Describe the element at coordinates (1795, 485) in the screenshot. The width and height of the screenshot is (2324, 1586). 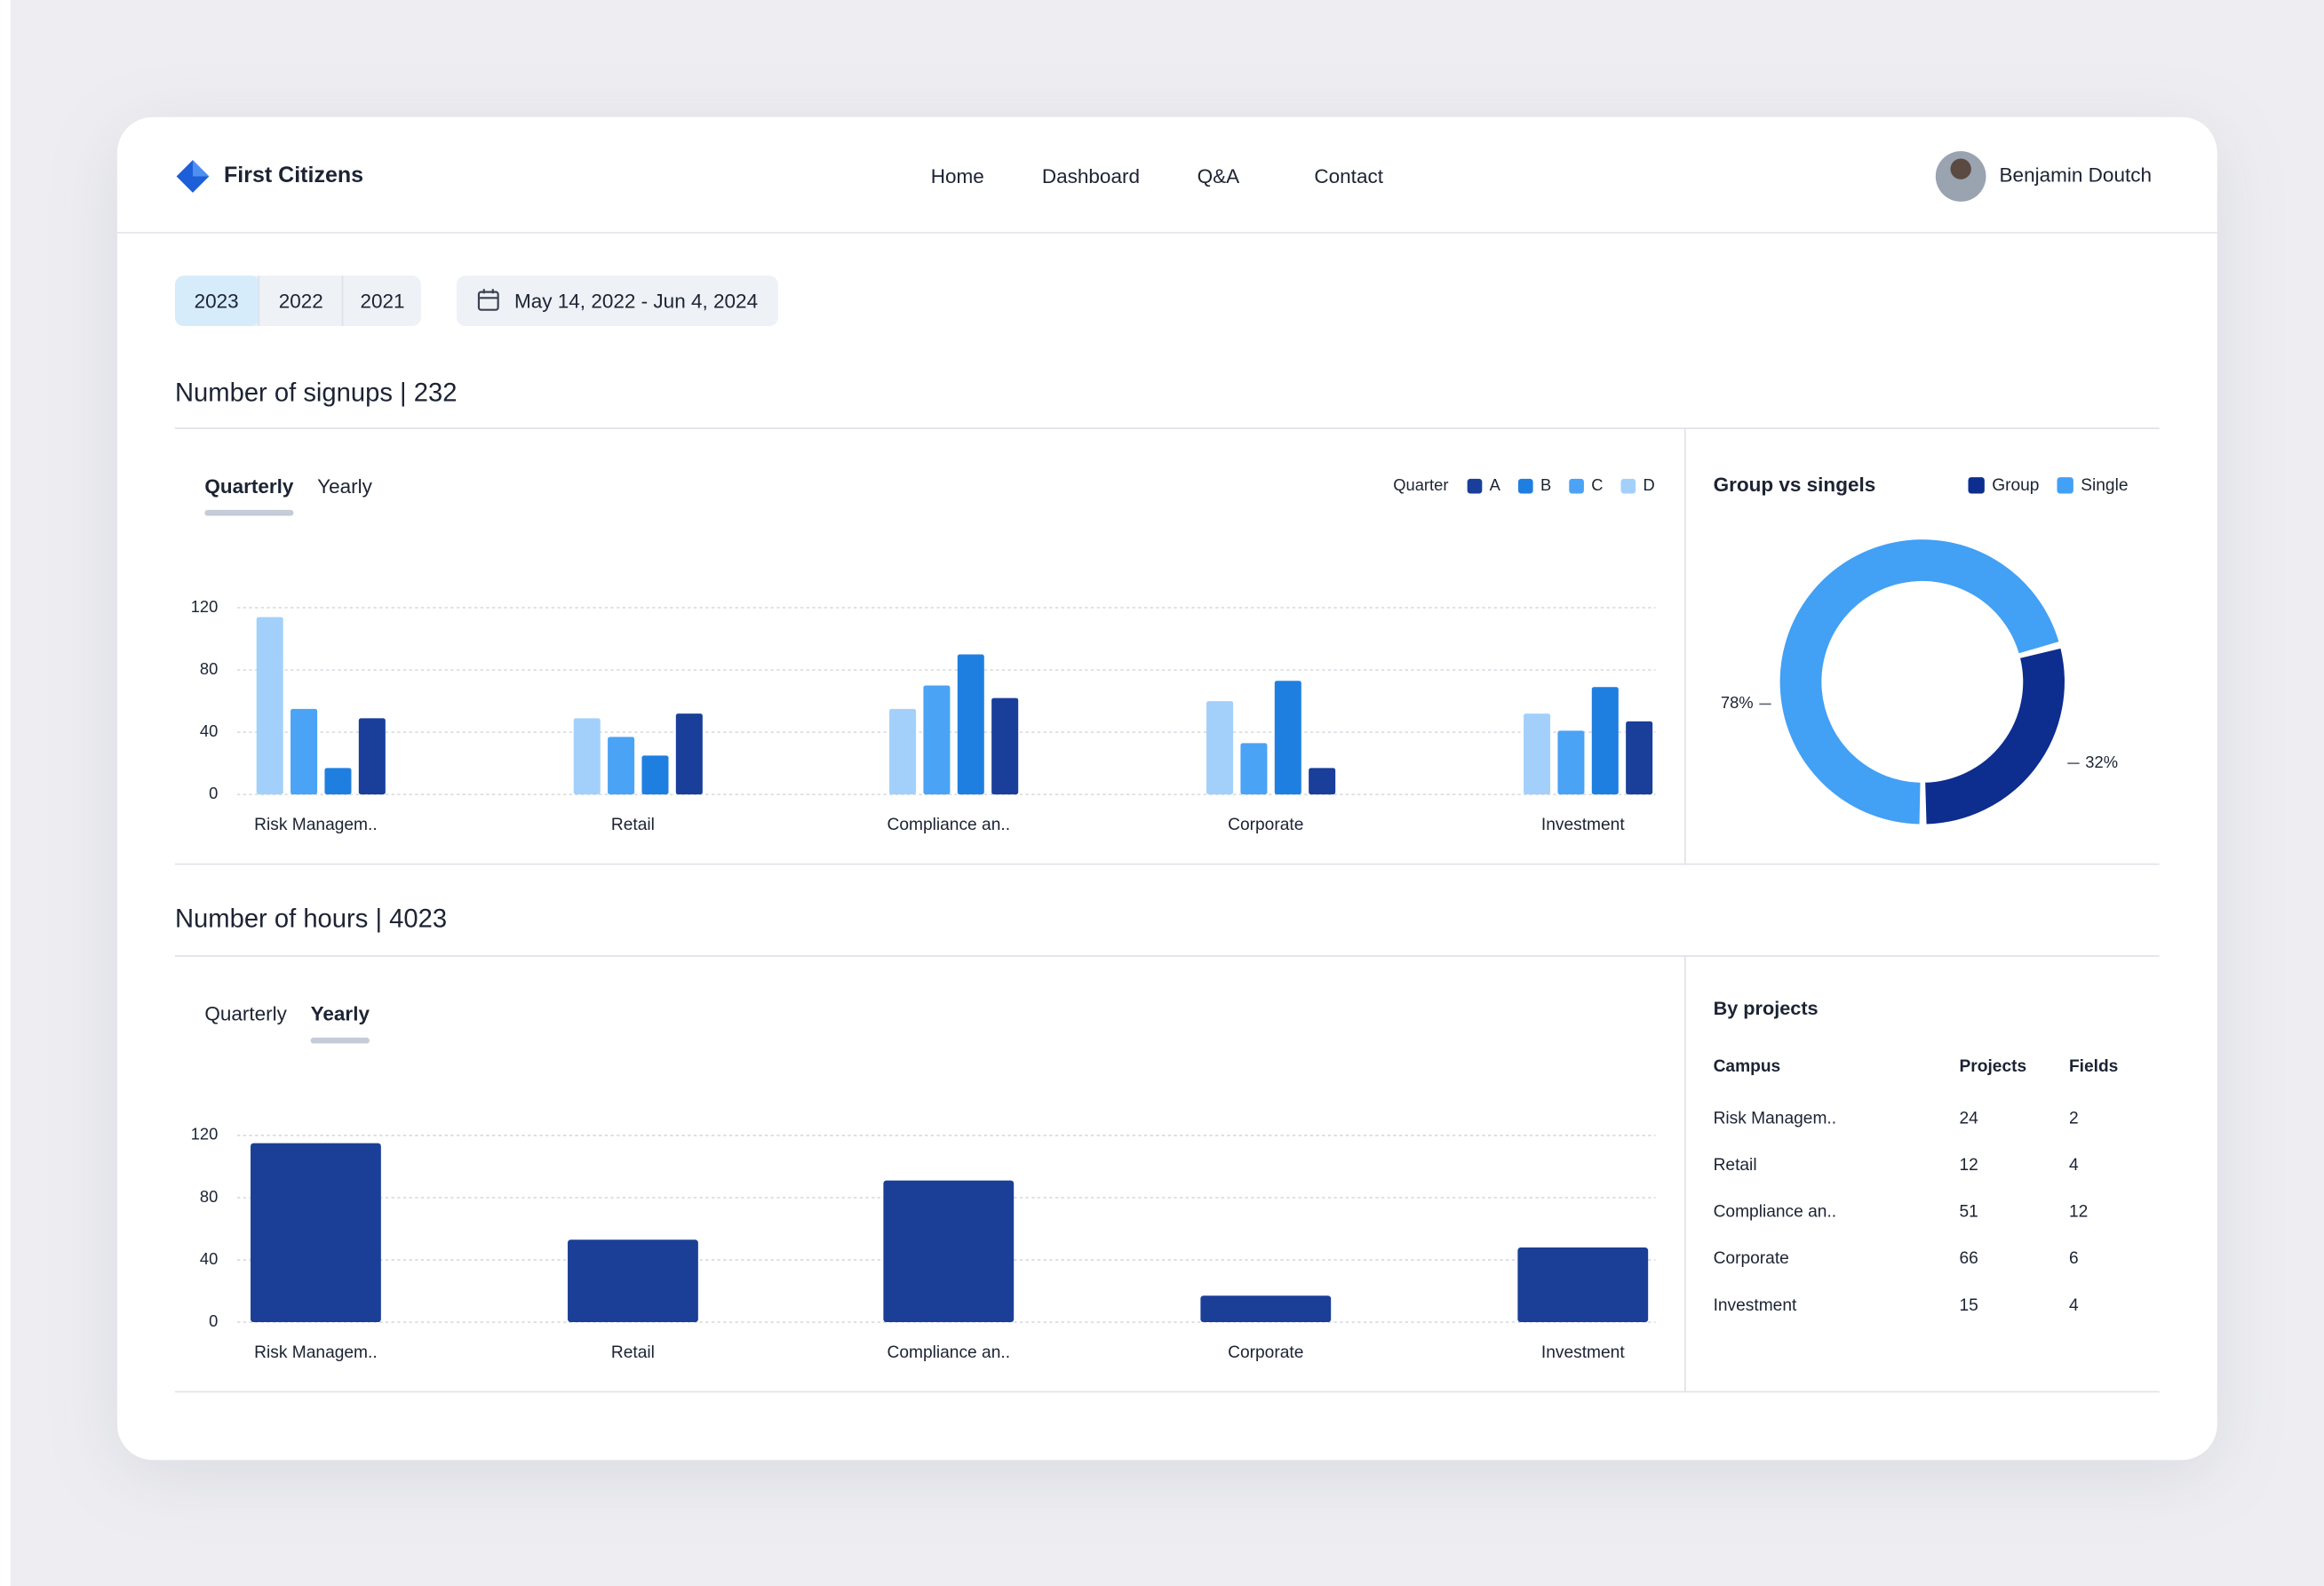
I see `donut-title: Group vs singels` at that location.